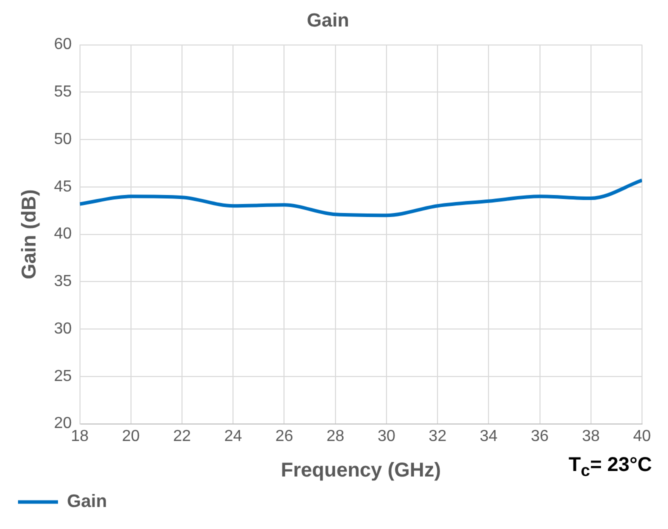 This screenshot has height=529, width=668. I want to click on x-tick-label: 32, so click(437, 436).